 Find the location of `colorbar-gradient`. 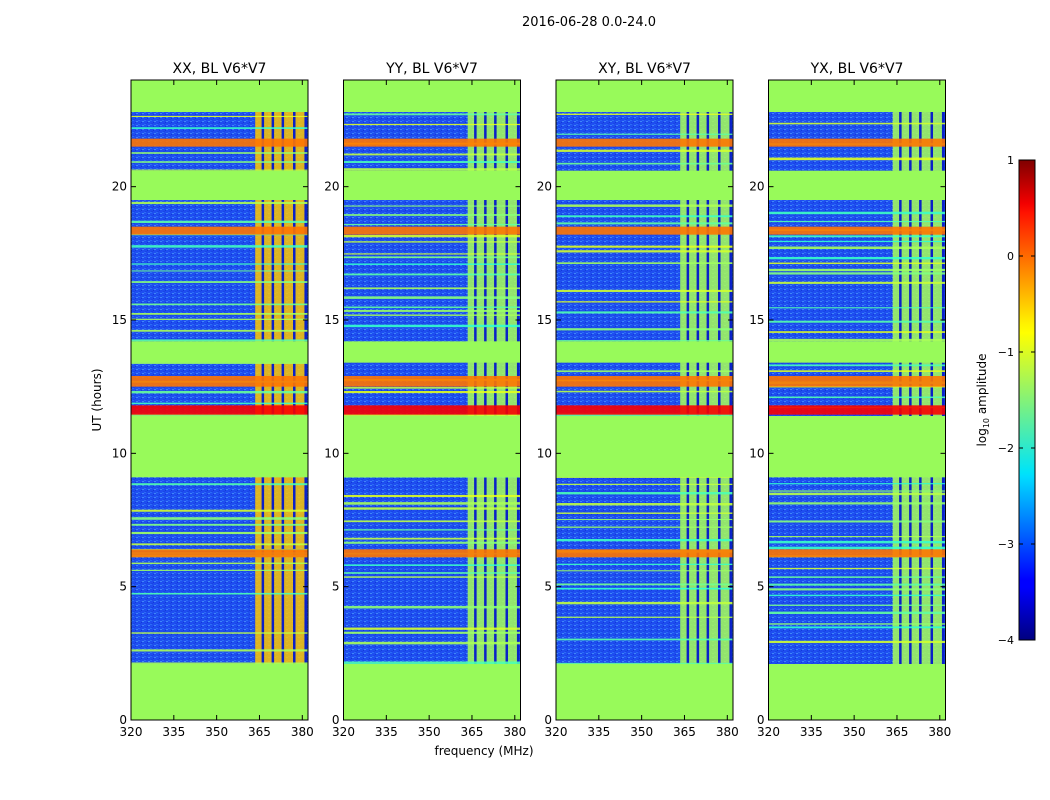

colorbar-gradient is located at coordinates (1027, 400).